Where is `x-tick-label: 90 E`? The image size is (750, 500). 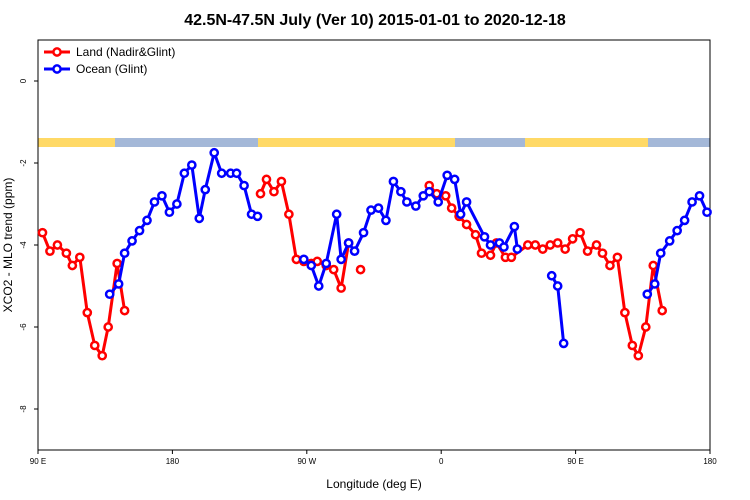 x-tick-label: 90 E is located at coordinates (575, 461).